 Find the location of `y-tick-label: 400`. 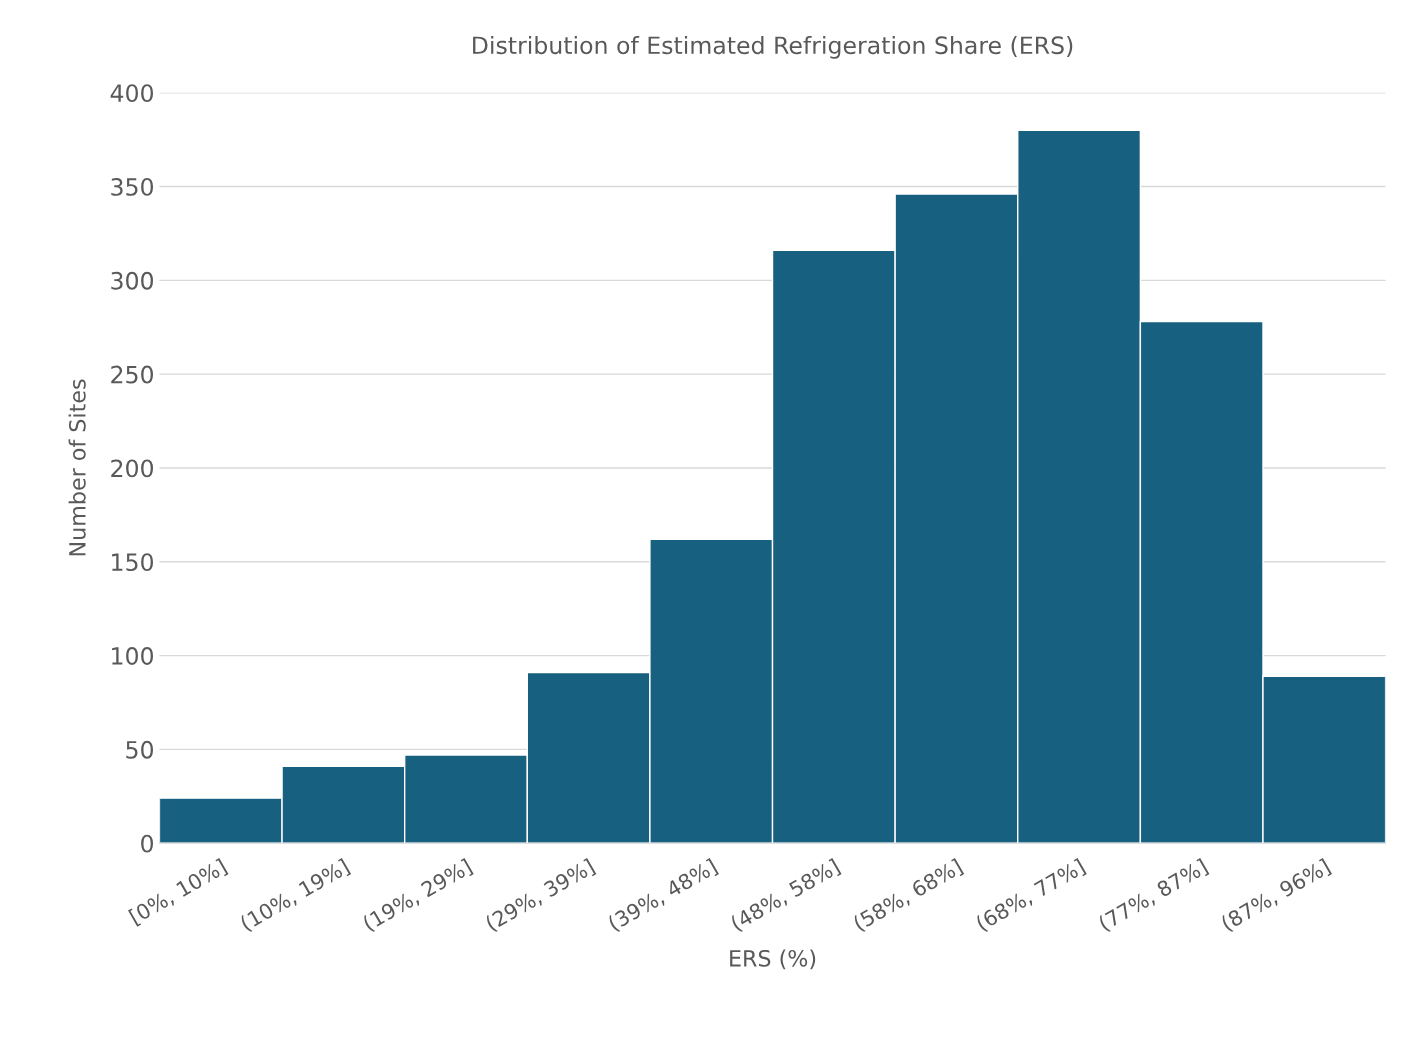

y-tick-label: 400 is located at coordinates (132, 93).